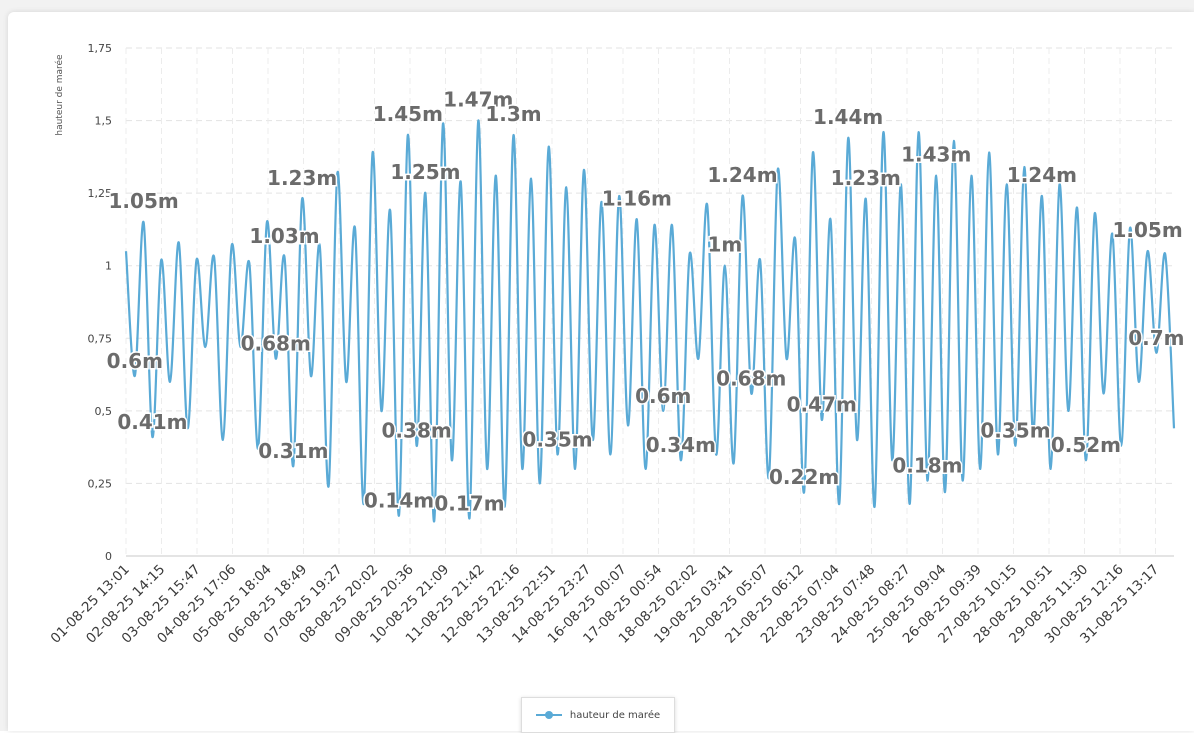 The image size is (1194, 733). I want to click on legend-line-marker-icon, so click(548, 715).